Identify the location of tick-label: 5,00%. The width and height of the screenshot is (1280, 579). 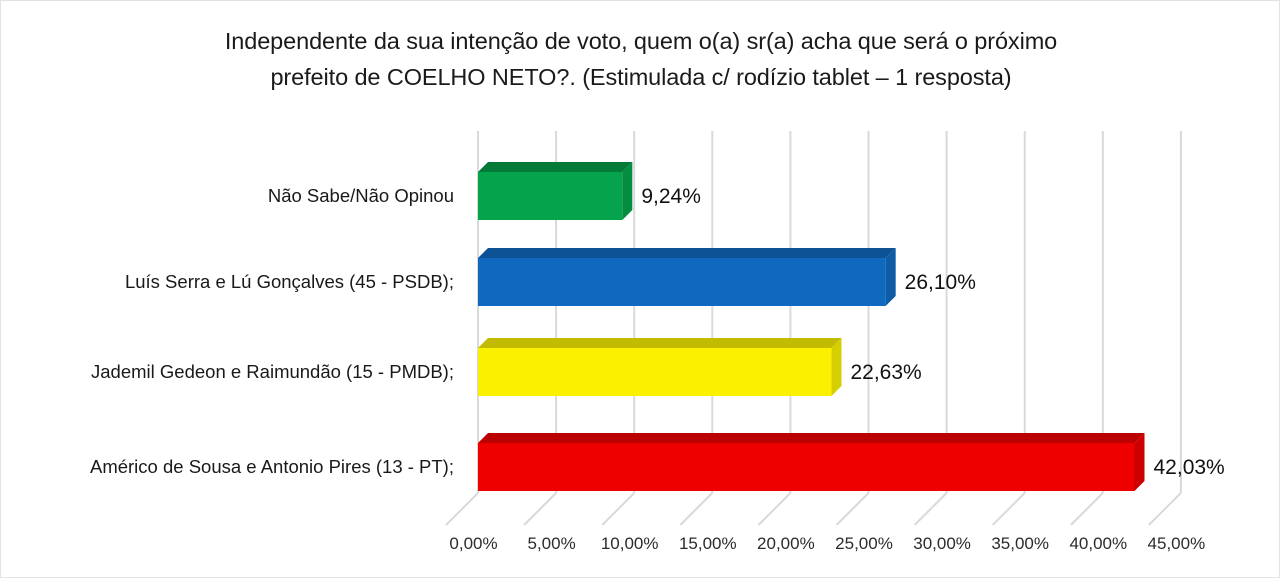
(551, 543).